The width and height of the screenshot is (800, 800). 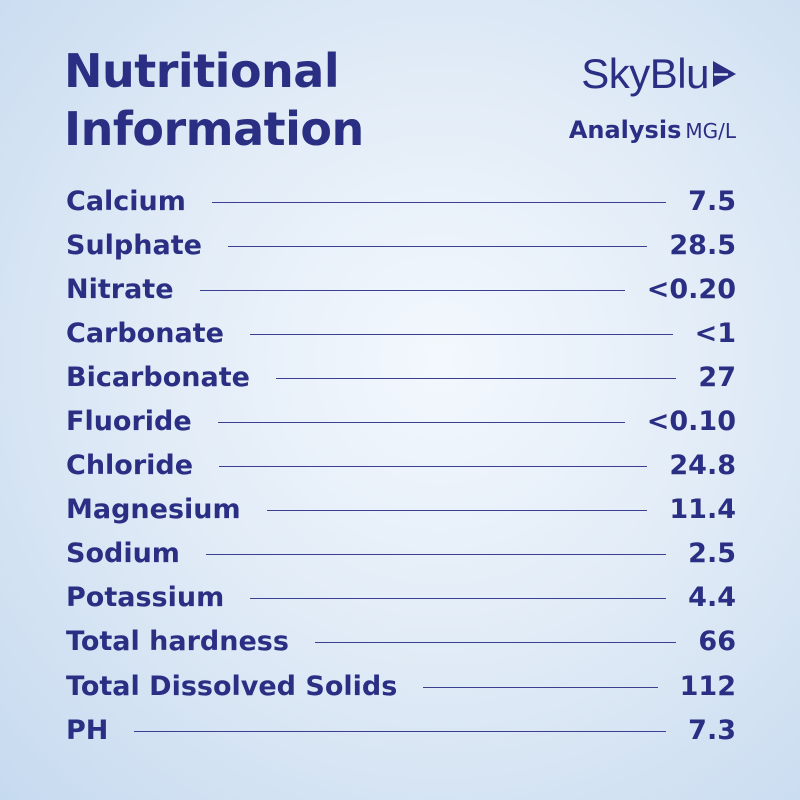 I want to click on analysis-unit: MG/L, so click(x=710, y=131).